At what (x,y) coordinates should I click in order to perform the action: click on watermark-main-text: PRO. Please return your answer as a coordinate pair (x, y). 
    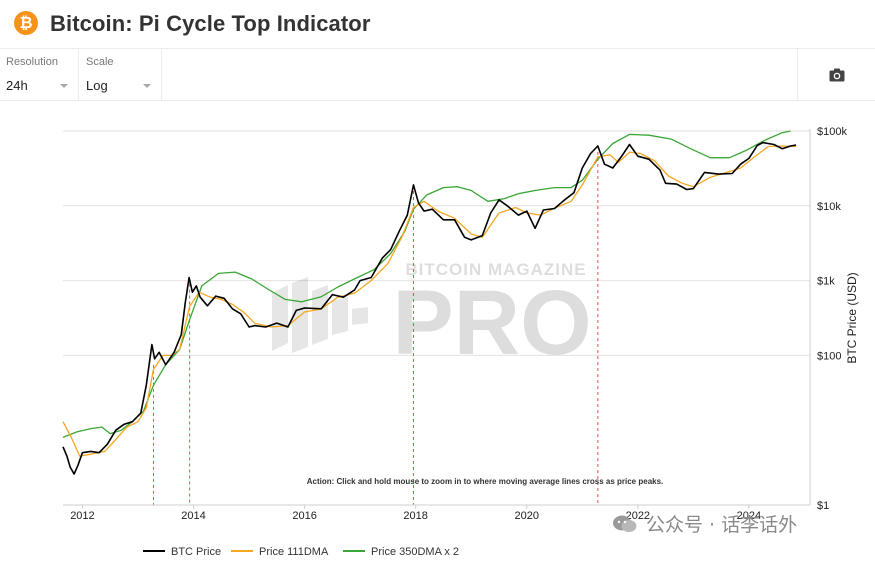
    Looking at the image, I should click on (491, 323).